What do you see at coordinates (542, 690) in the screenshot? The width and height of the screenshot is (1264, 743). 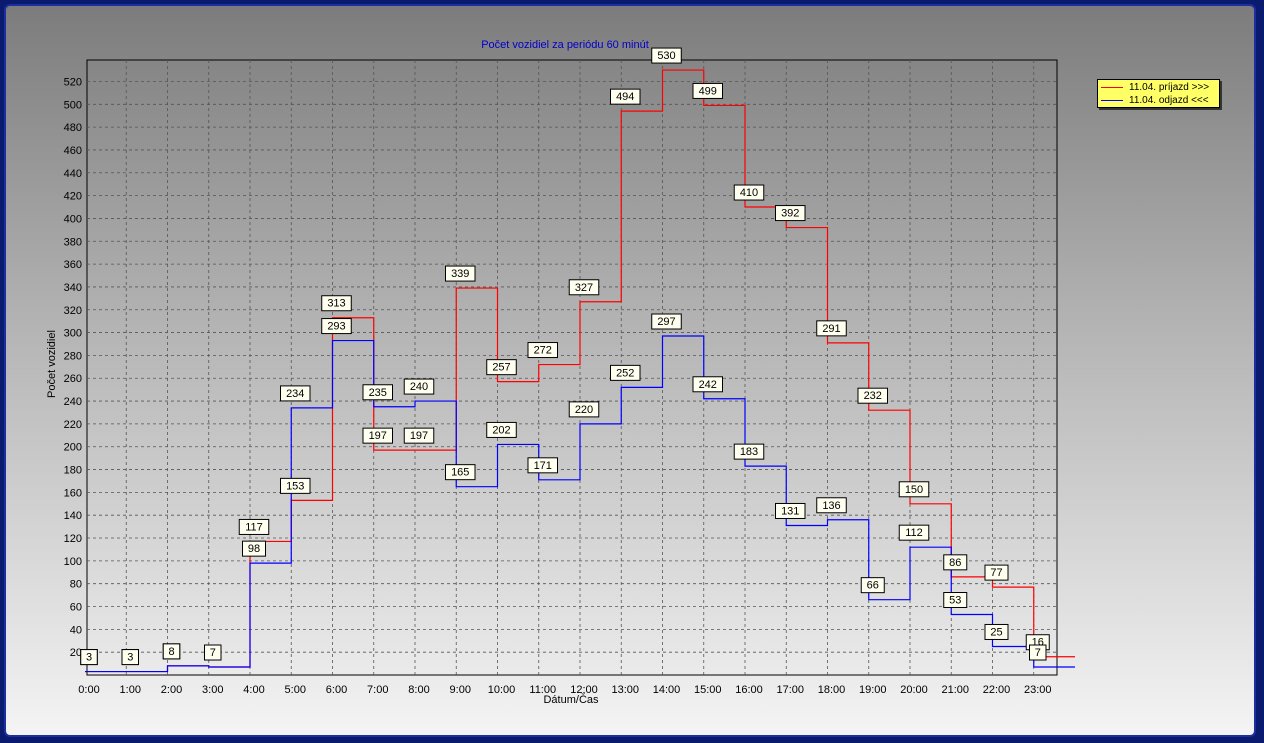 I see `x-tick-label: 11:00` at bounding box center [542, 690].